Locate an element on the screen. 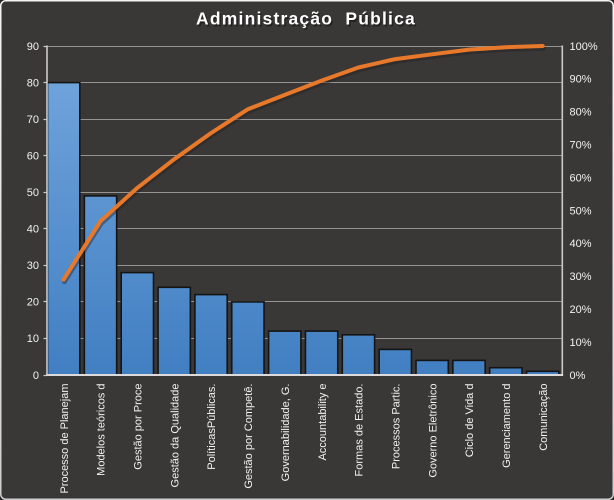 This screenshot has width=614, height=500. svg-text: 20 is located at coordinates (33, 303).